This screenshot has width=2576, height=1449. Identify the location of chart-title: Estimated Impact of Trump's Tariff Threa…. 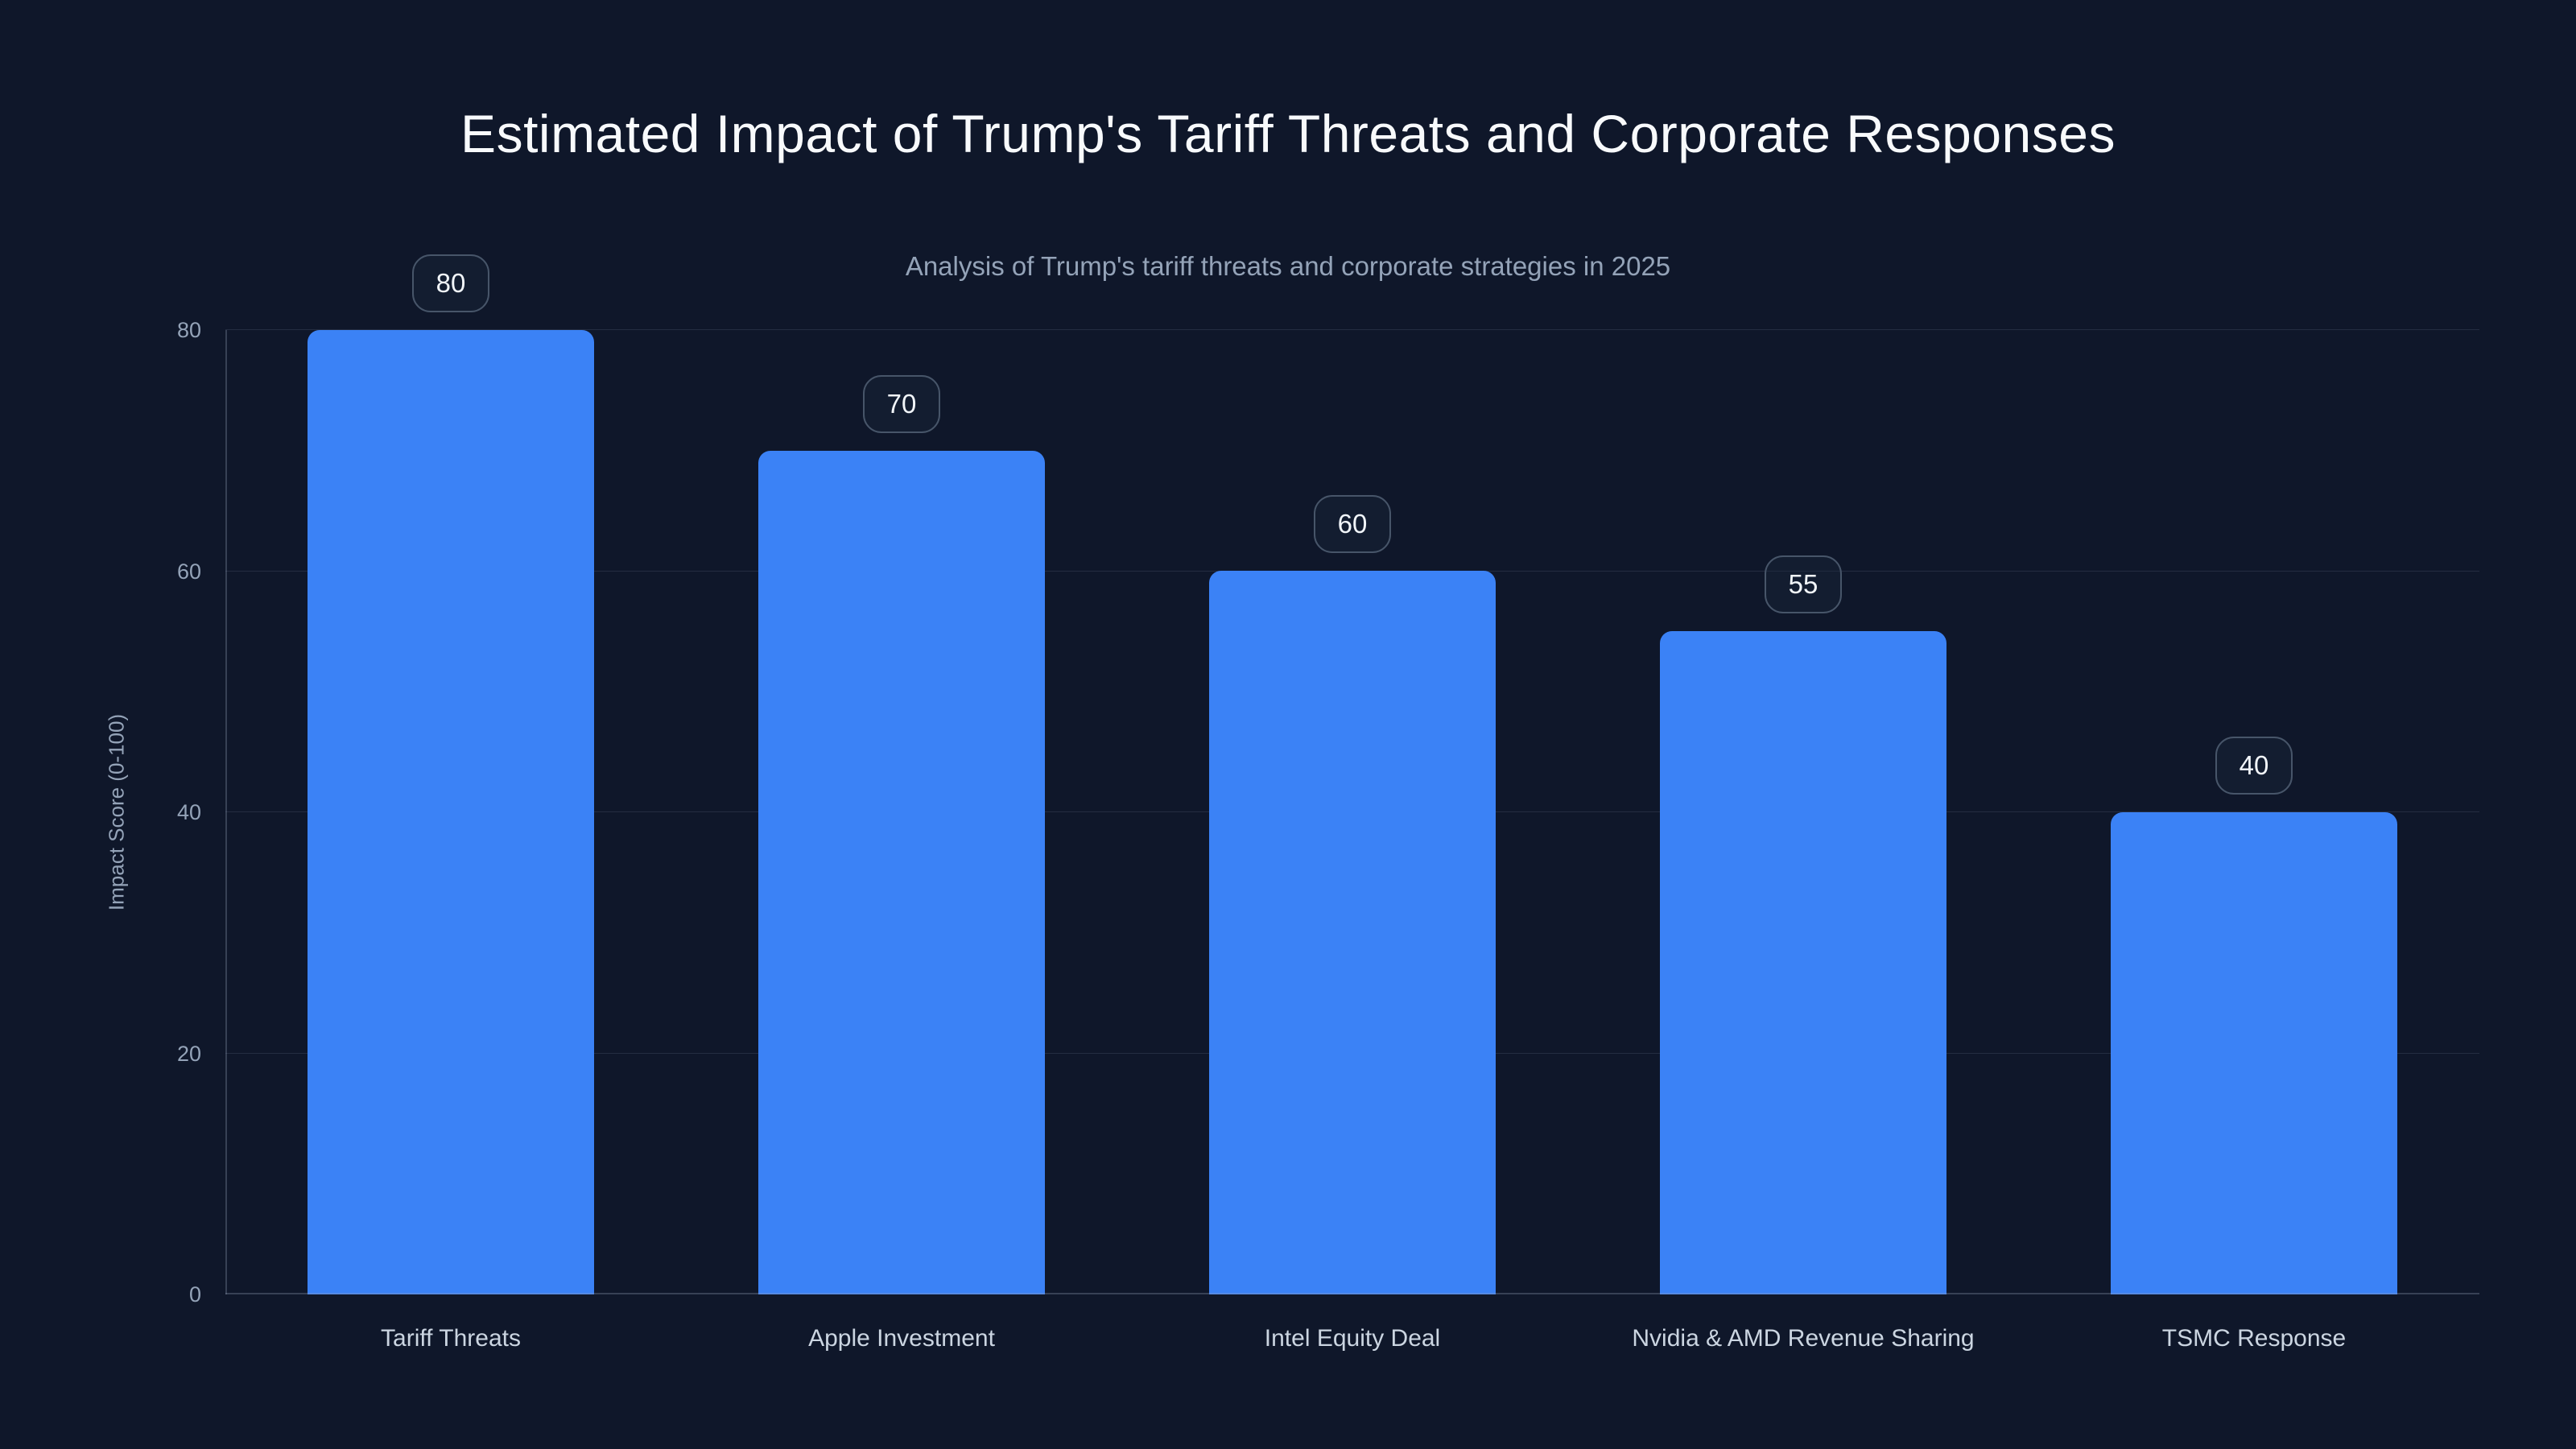
(1288, 133).